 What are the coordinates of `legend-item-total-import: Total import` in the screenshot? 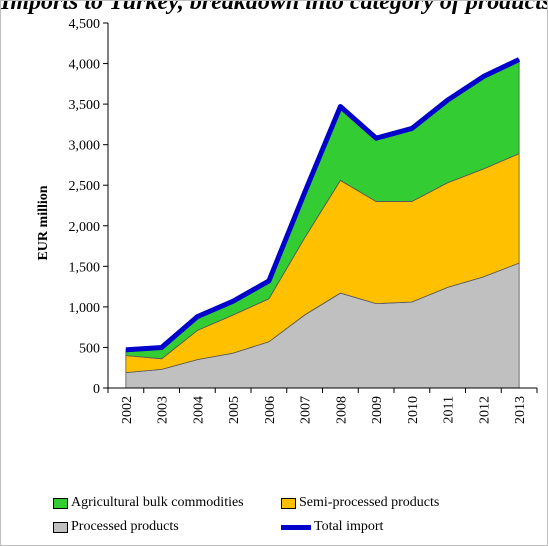 It's located at (332, 527).